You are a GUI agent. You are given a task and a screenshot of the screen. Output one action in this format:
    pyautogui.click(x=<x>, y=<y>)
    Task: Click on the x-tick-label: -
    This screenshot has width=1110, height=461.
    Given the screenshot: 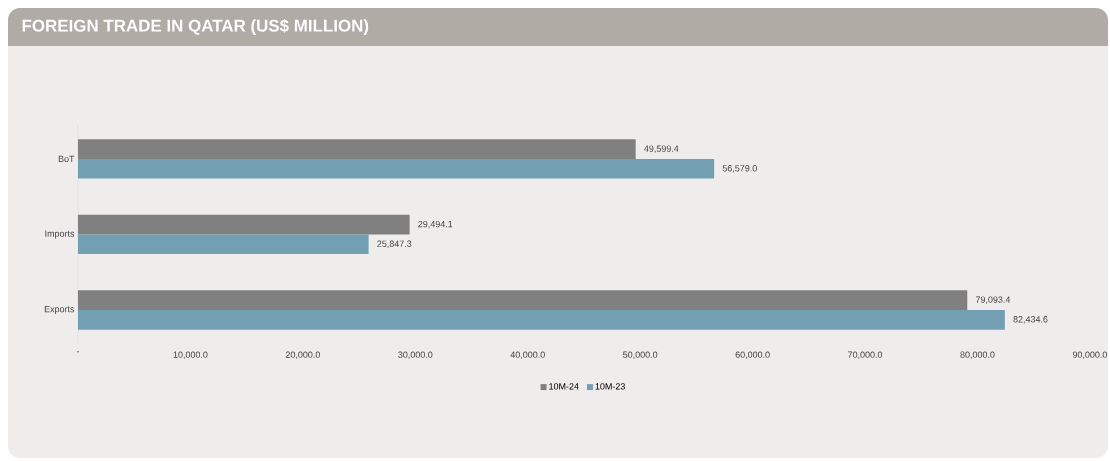 What is the action you would take?
    pyautogui.click(x=78, y=352)
    